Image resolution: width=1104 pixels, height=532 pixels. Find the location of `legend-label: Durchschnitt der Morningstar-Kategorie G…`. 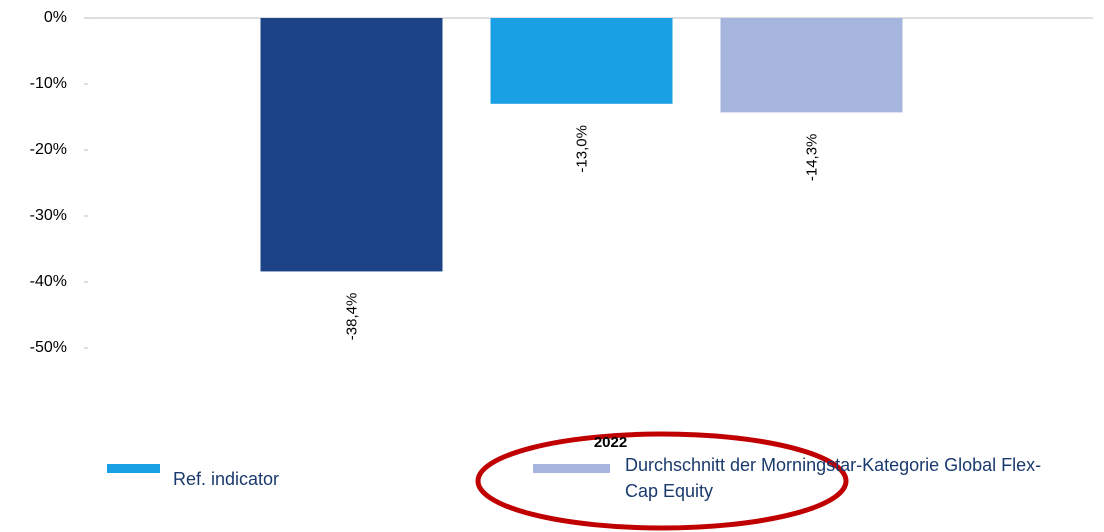

legend-label: Durchschnitt der Morningstar-Kategorie G… is located at coordinates (833, 478).